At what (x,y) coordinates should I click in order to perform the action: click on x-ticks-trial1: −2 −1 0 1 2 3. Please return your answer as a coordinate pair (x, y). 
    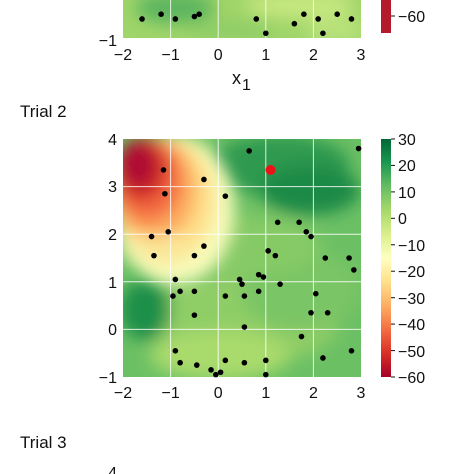
    Looking at the image, I should click on (240, 55).